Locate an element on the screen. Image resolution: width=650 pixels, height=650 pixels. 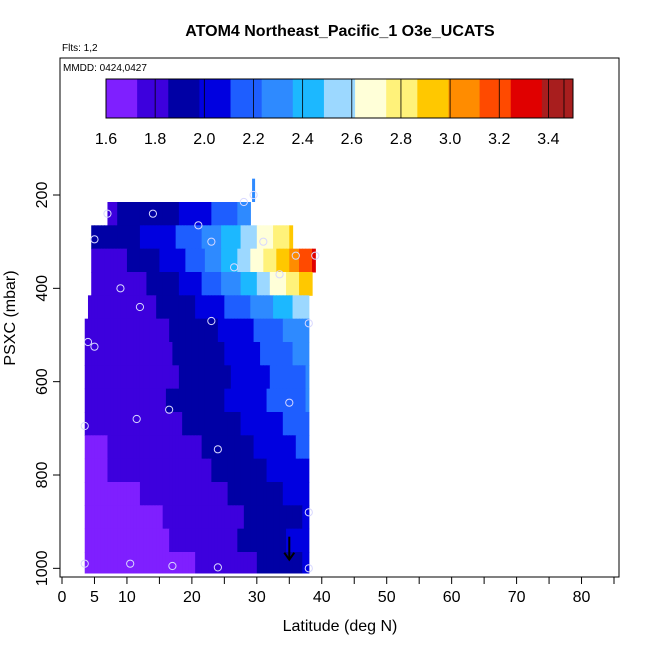
flights-annotation: Flts: 1,2 is located at coordinates (80, 48).